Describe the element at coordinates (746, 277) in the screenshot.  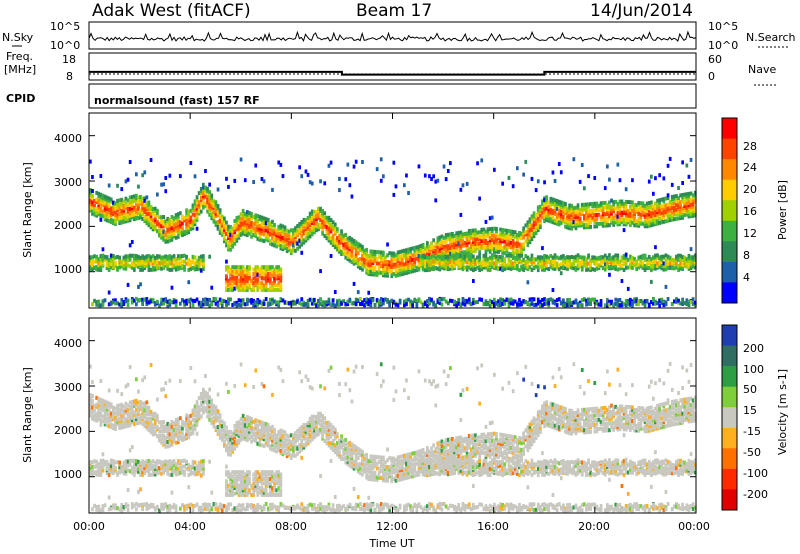
I see `power-cbar-tick-4: 4` at that location.